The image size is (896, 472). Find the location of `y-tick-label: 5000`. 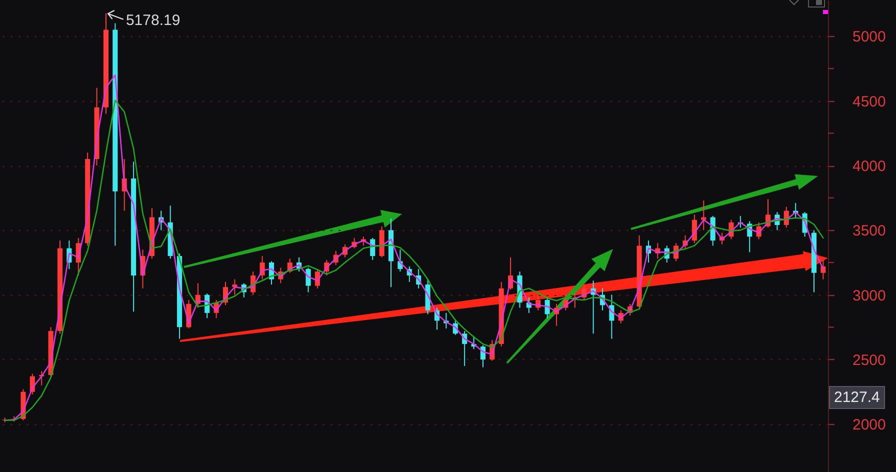

y-tick-label: 5000 is located at coordinates (869, 37).